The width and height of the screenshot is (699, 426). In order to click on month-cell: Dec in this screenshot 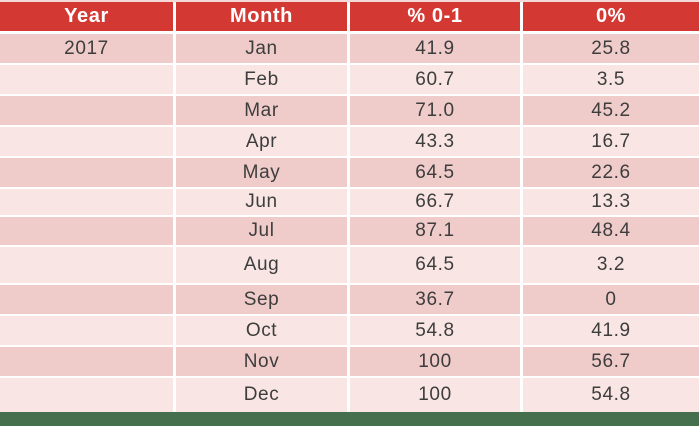, I will do `click(263, 395)`.